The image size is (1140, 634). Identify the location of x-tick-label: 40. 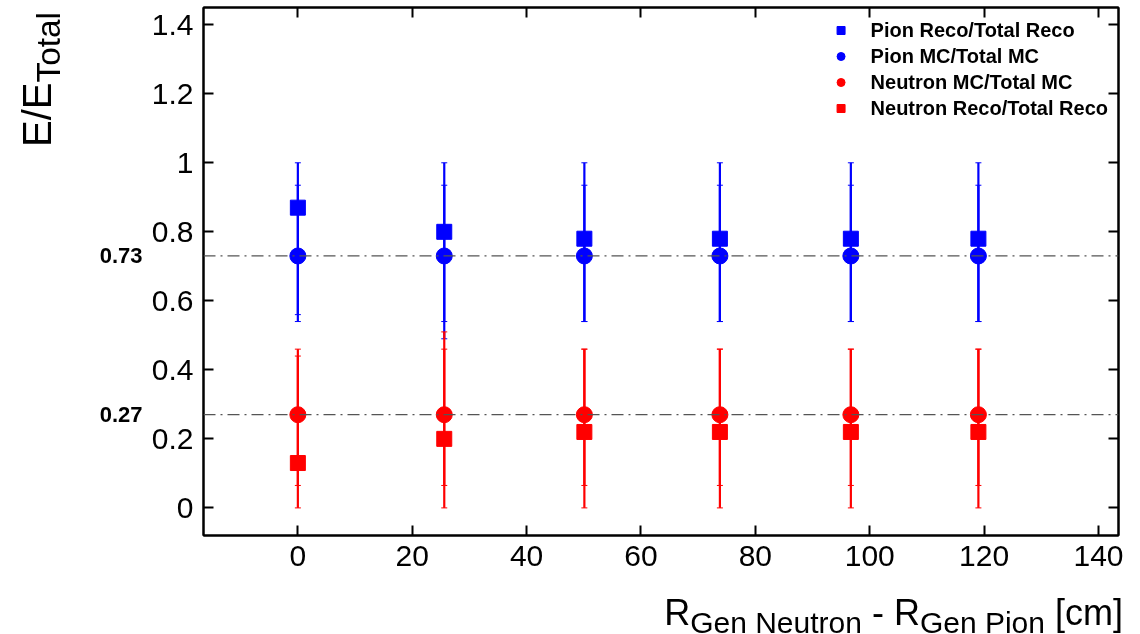
(526, 555).